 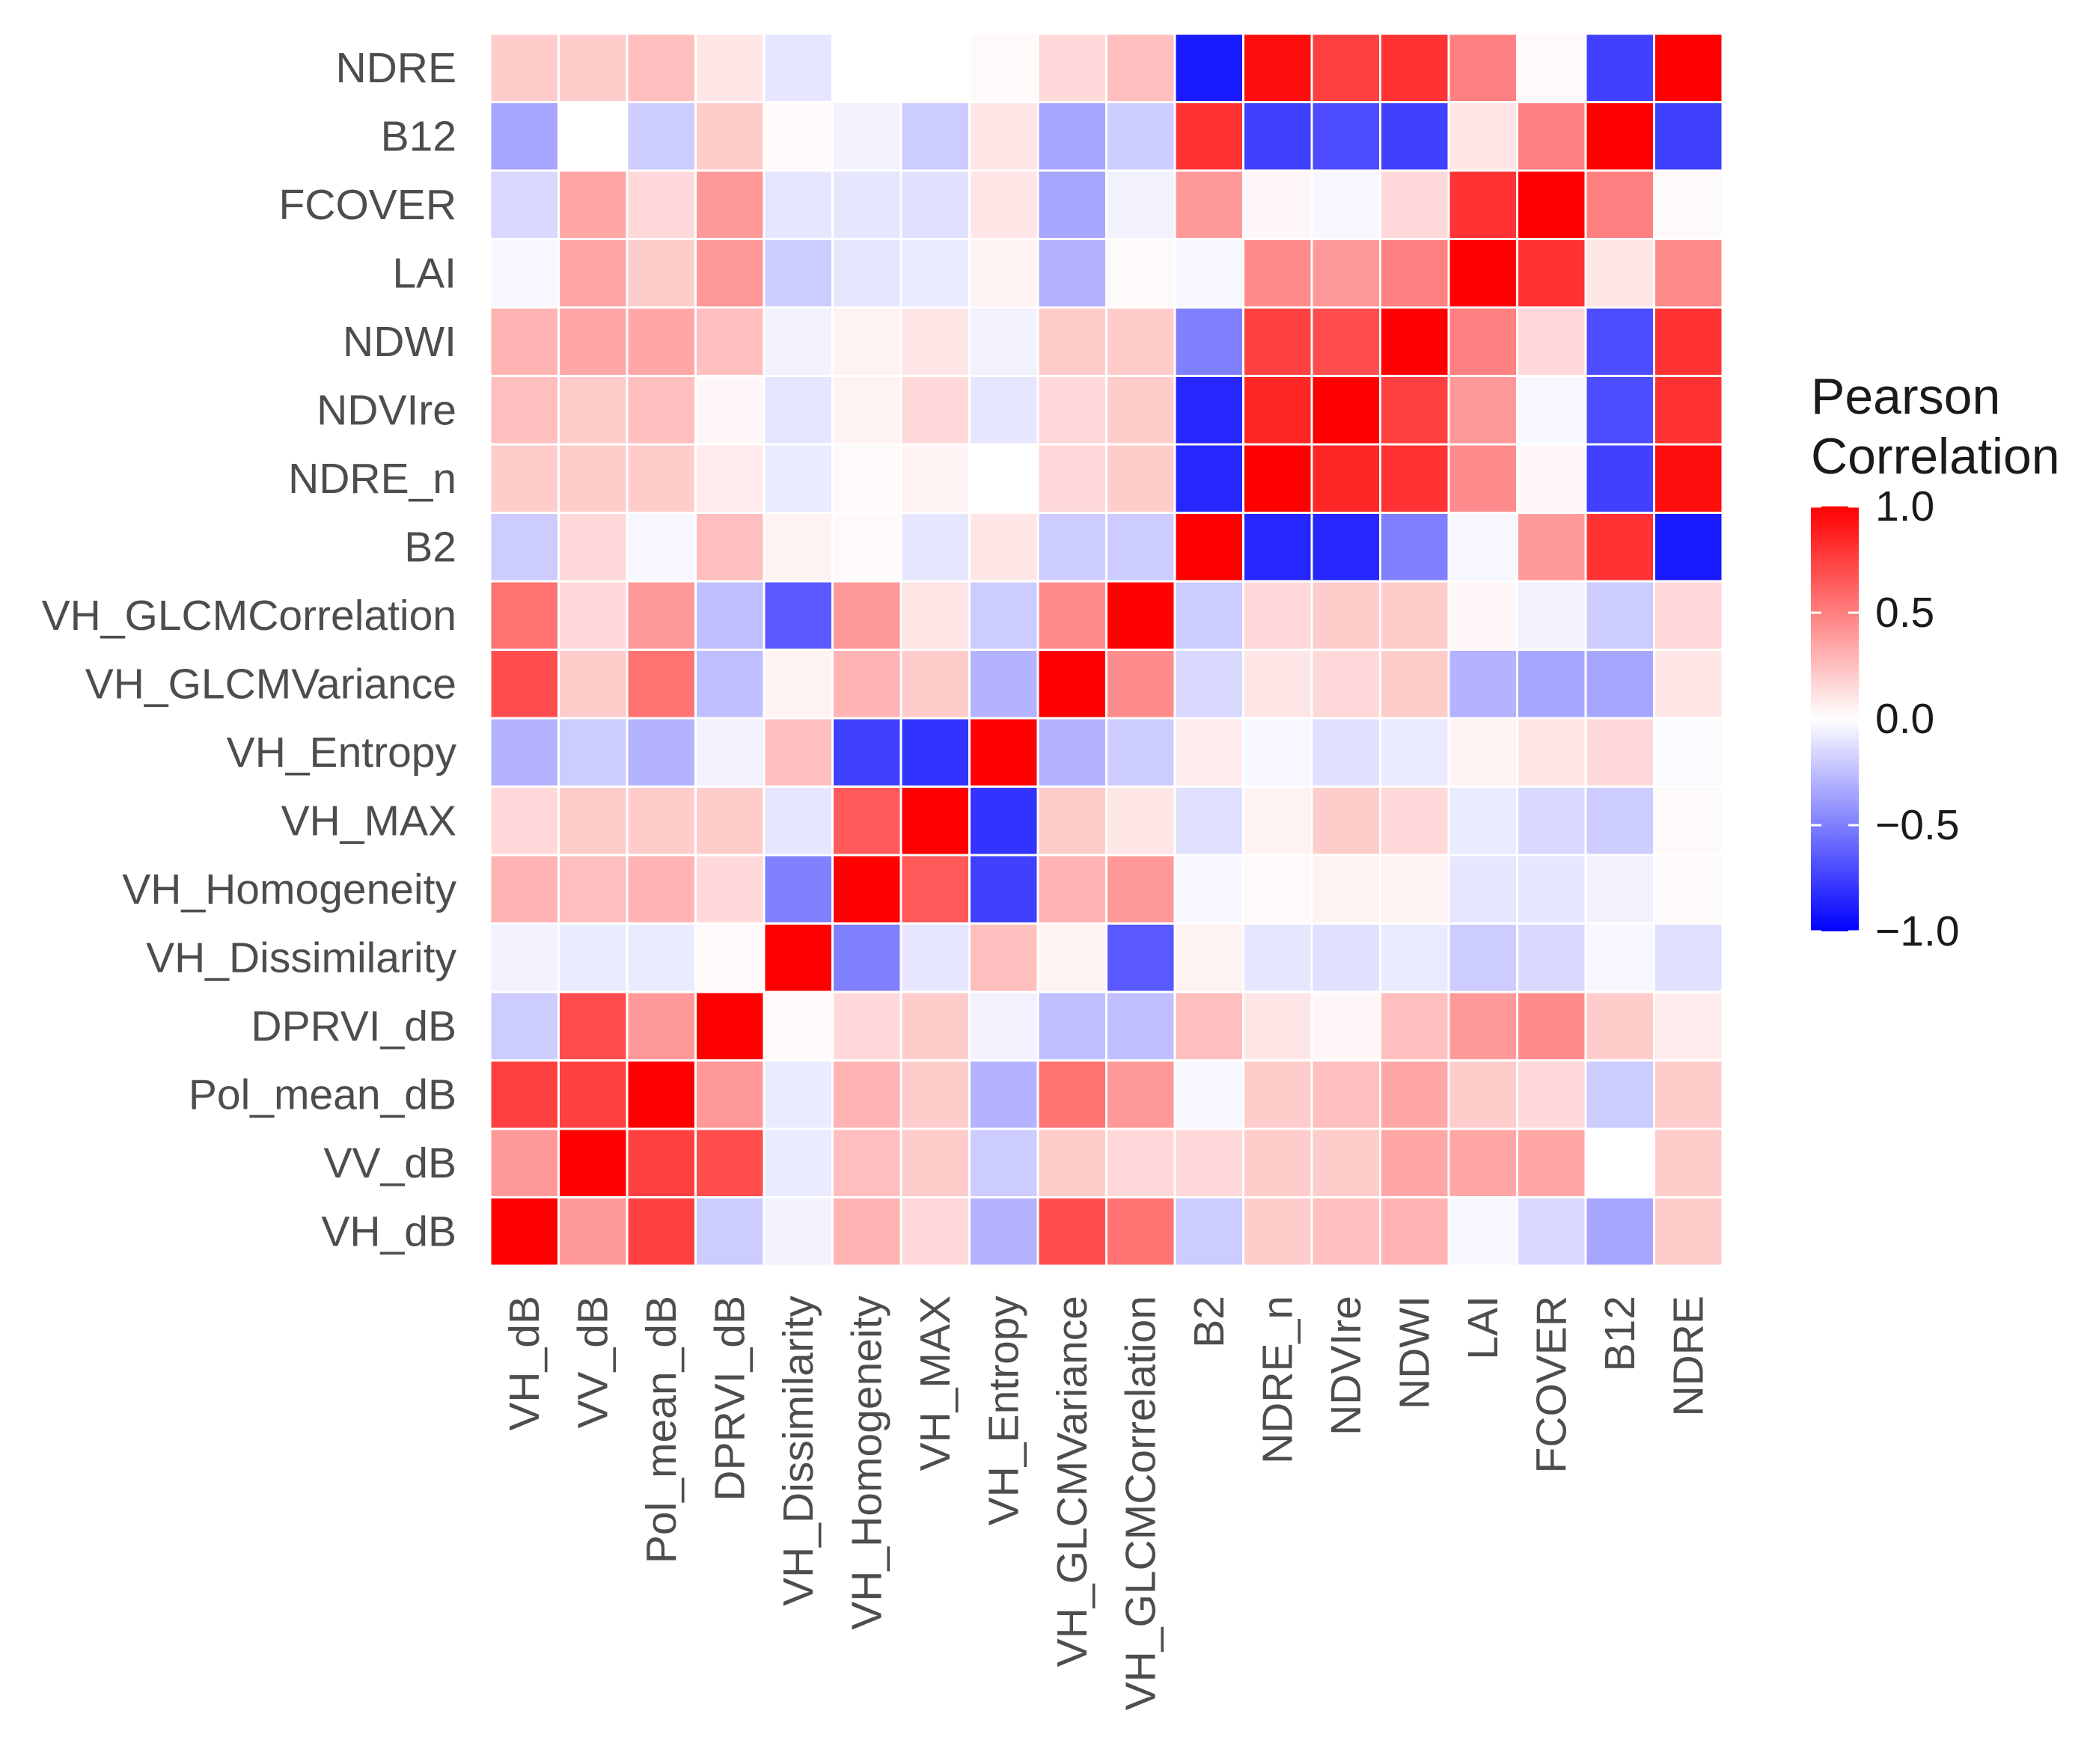 What do you see at coordinates (1620, 1095) in the screenshot?
I see `heatmap-cell-Pol_mean_dB-B12` at bounding box center [1620, 1095].